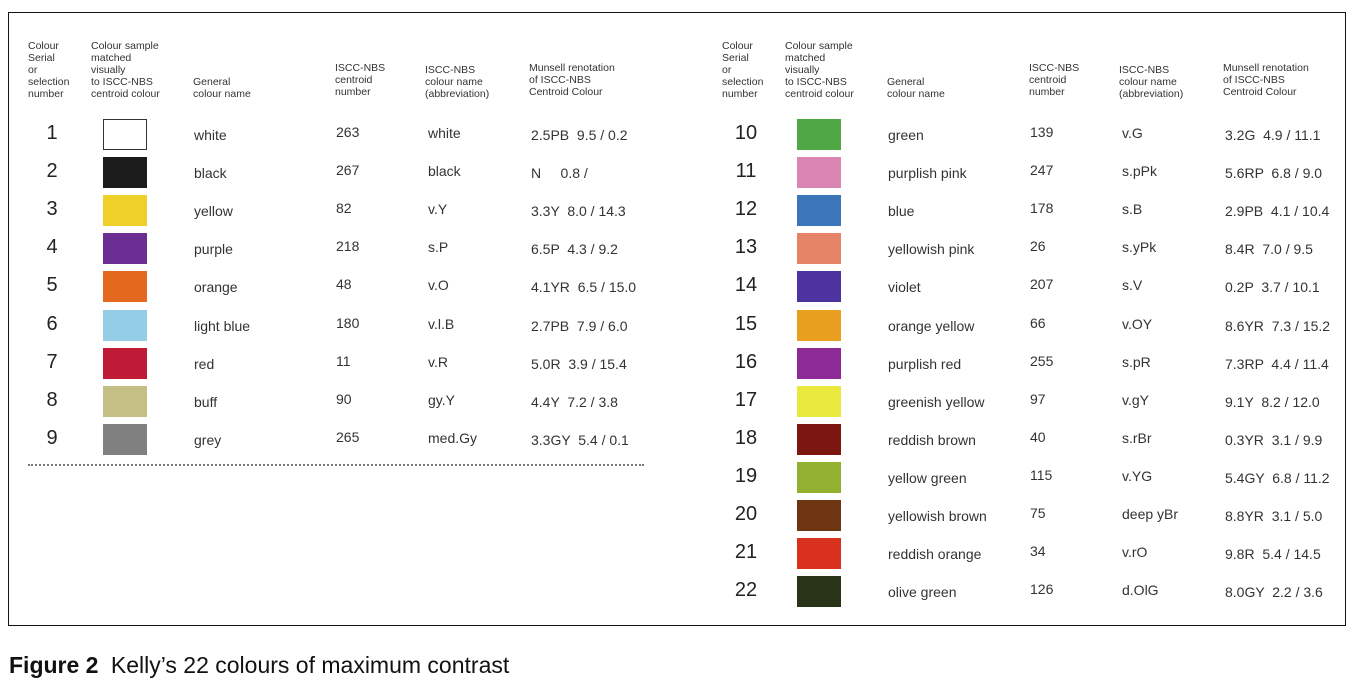  What do you see at coordinates (584, 287) in the screenshot?
I see `munsell-renotation: 4.1YR 6.5 / 15.0` at bounding box center [584, 287].